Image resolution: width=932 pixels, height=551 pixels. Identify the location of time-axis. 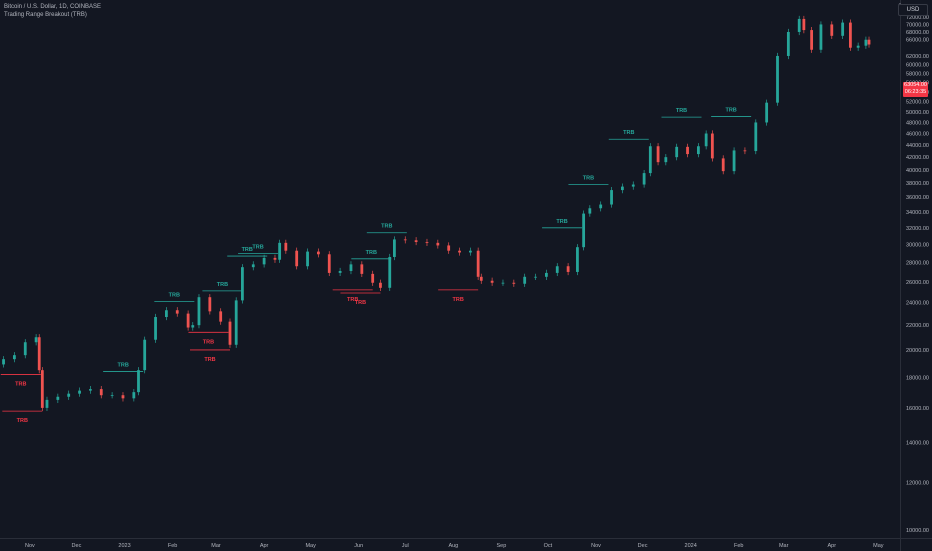
(450, 544).